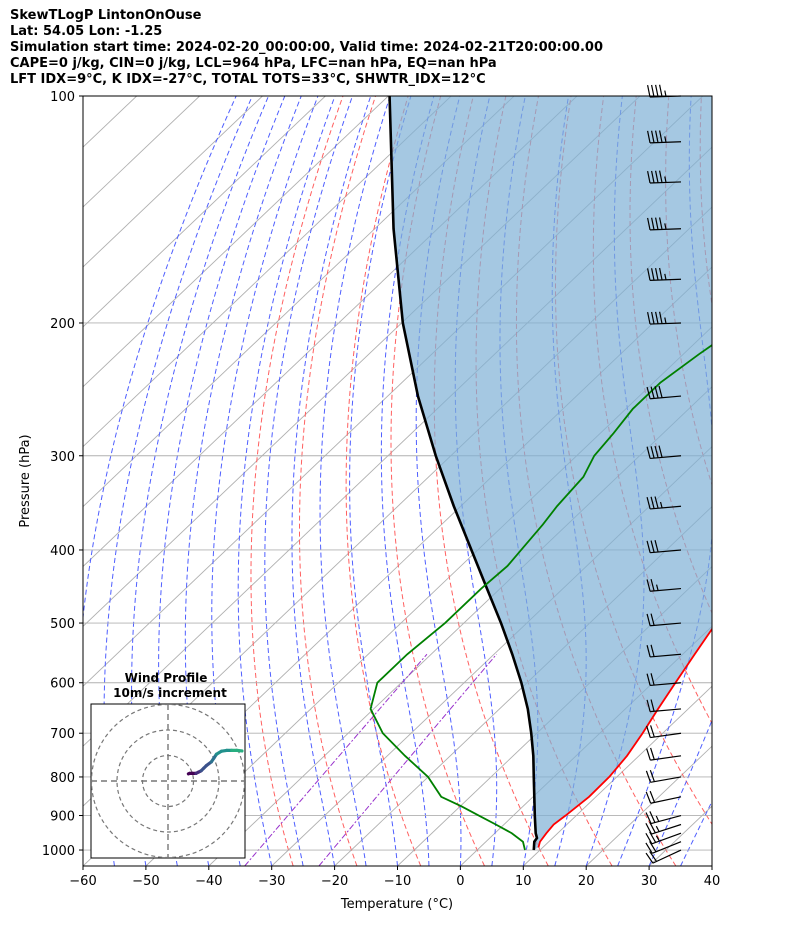  I want to click on y-tick-label: 400, so click(62, 551).